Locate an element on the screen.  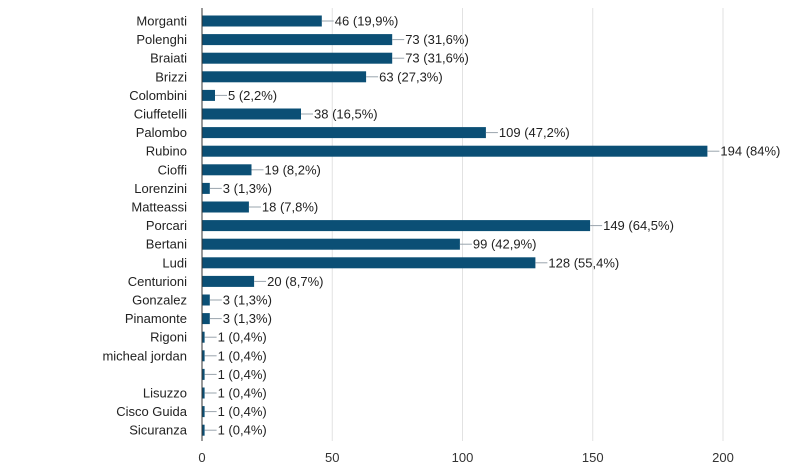
category-label: Lisuzzo is located at coordinates (165, 393).